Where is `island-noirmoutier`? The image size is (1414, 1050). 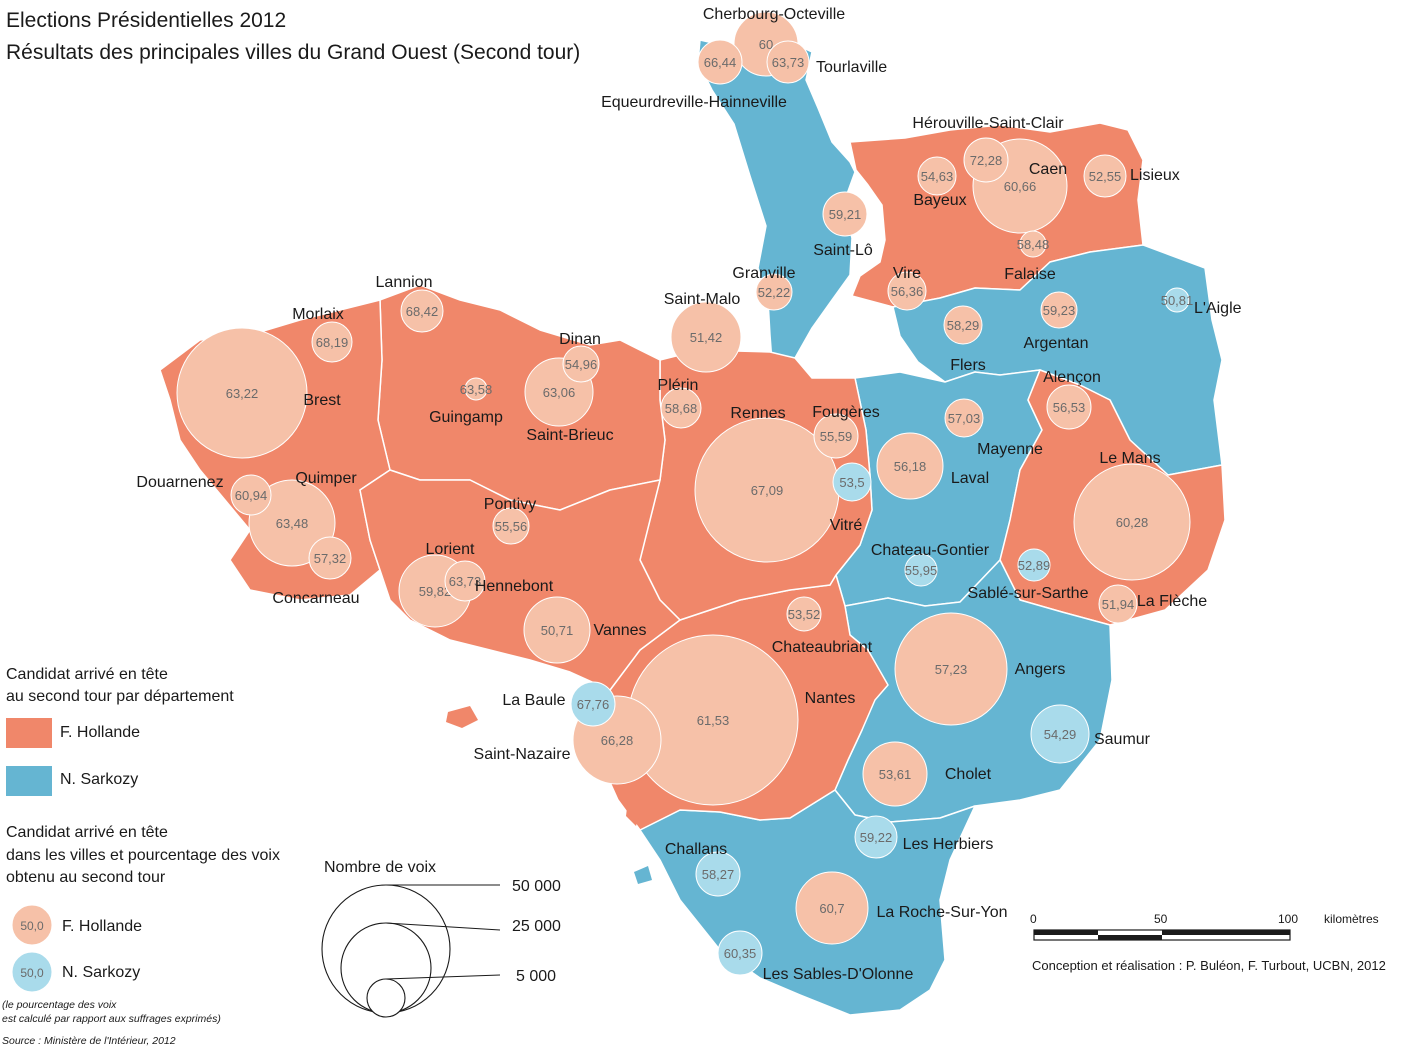 island-noirmoutier is located at coordinates (633, 813).